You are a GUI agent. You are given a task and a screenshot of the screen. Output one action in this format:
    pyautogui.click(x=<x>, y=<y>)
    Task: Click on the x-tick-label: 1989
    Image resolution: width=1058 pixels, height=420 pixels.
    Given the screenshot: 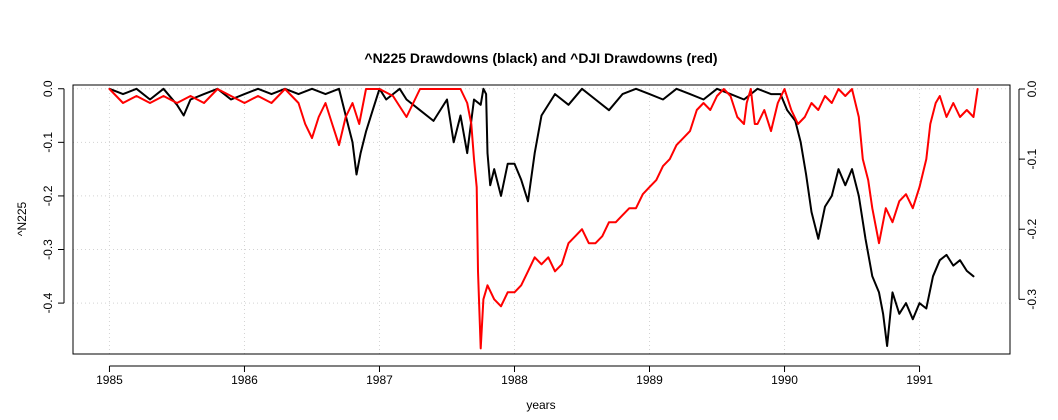 What is the action you would take?
    pyautogui.click(x=649, y=380)
    